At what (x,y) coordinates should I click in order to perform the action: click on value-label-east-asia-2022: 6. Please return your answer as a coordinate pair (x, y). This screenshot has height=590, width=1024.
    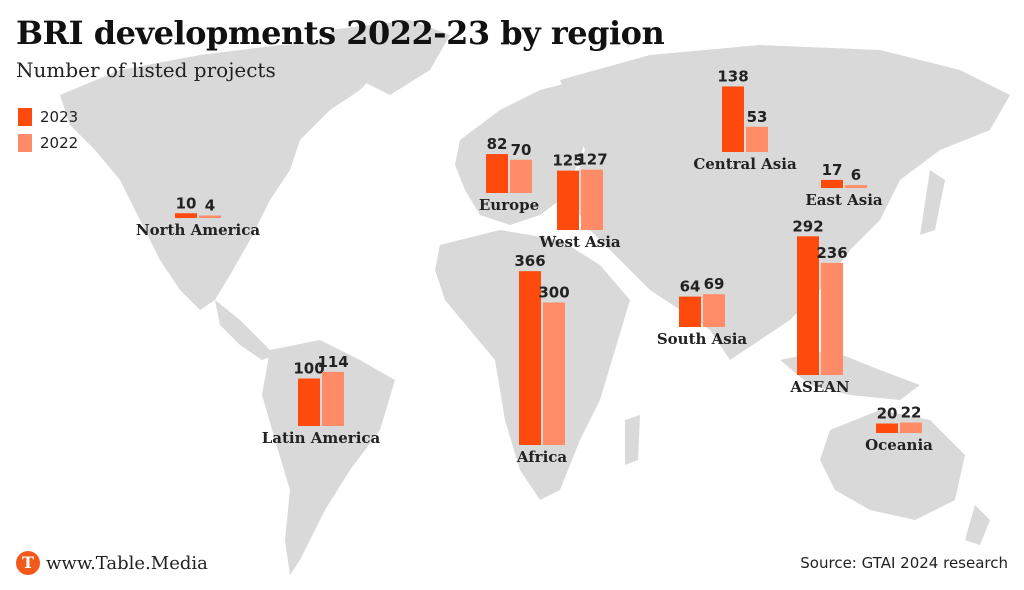
    Looking at the image, I should click on (856, 175).